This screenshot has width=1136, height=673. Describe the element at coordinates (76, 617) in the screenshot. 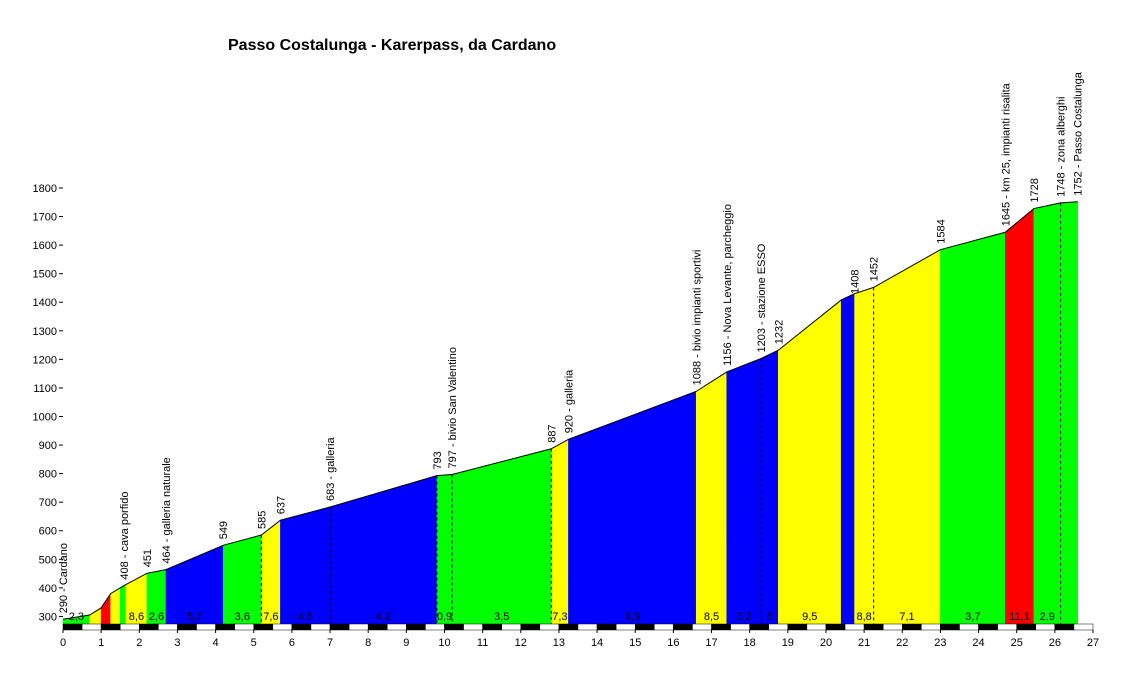

I see `gradient-label: 2,3` at that location.